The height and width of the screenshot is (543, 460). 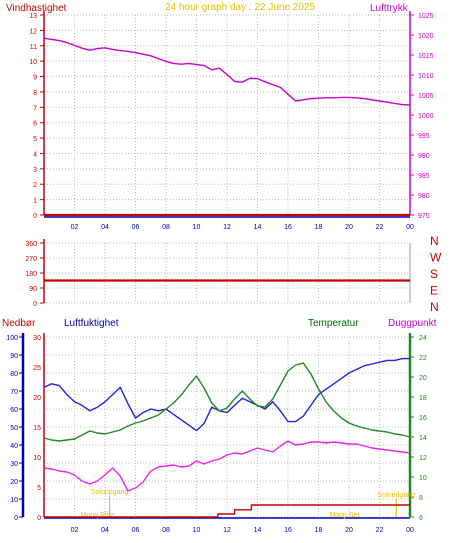 What do you see at coordinates (227, 511) in the screenshot?
I see `rain-line` at bounding box center [227, 511].